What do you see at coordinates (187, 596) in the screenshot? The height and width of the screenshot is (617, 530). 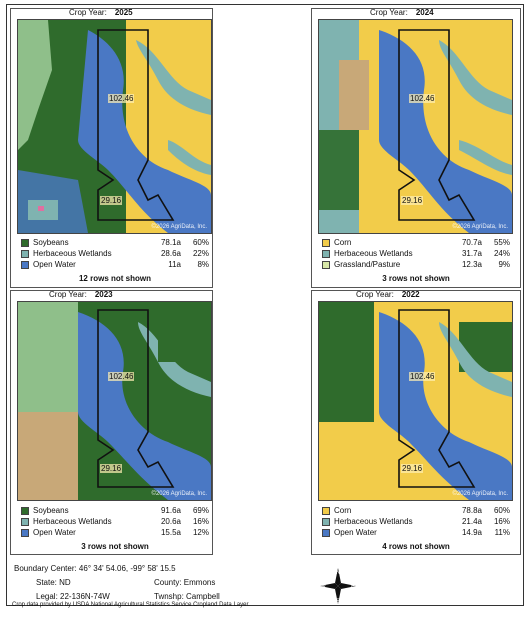 I see `township: Twnshp: Campbell` at bounding box center [187, 596].